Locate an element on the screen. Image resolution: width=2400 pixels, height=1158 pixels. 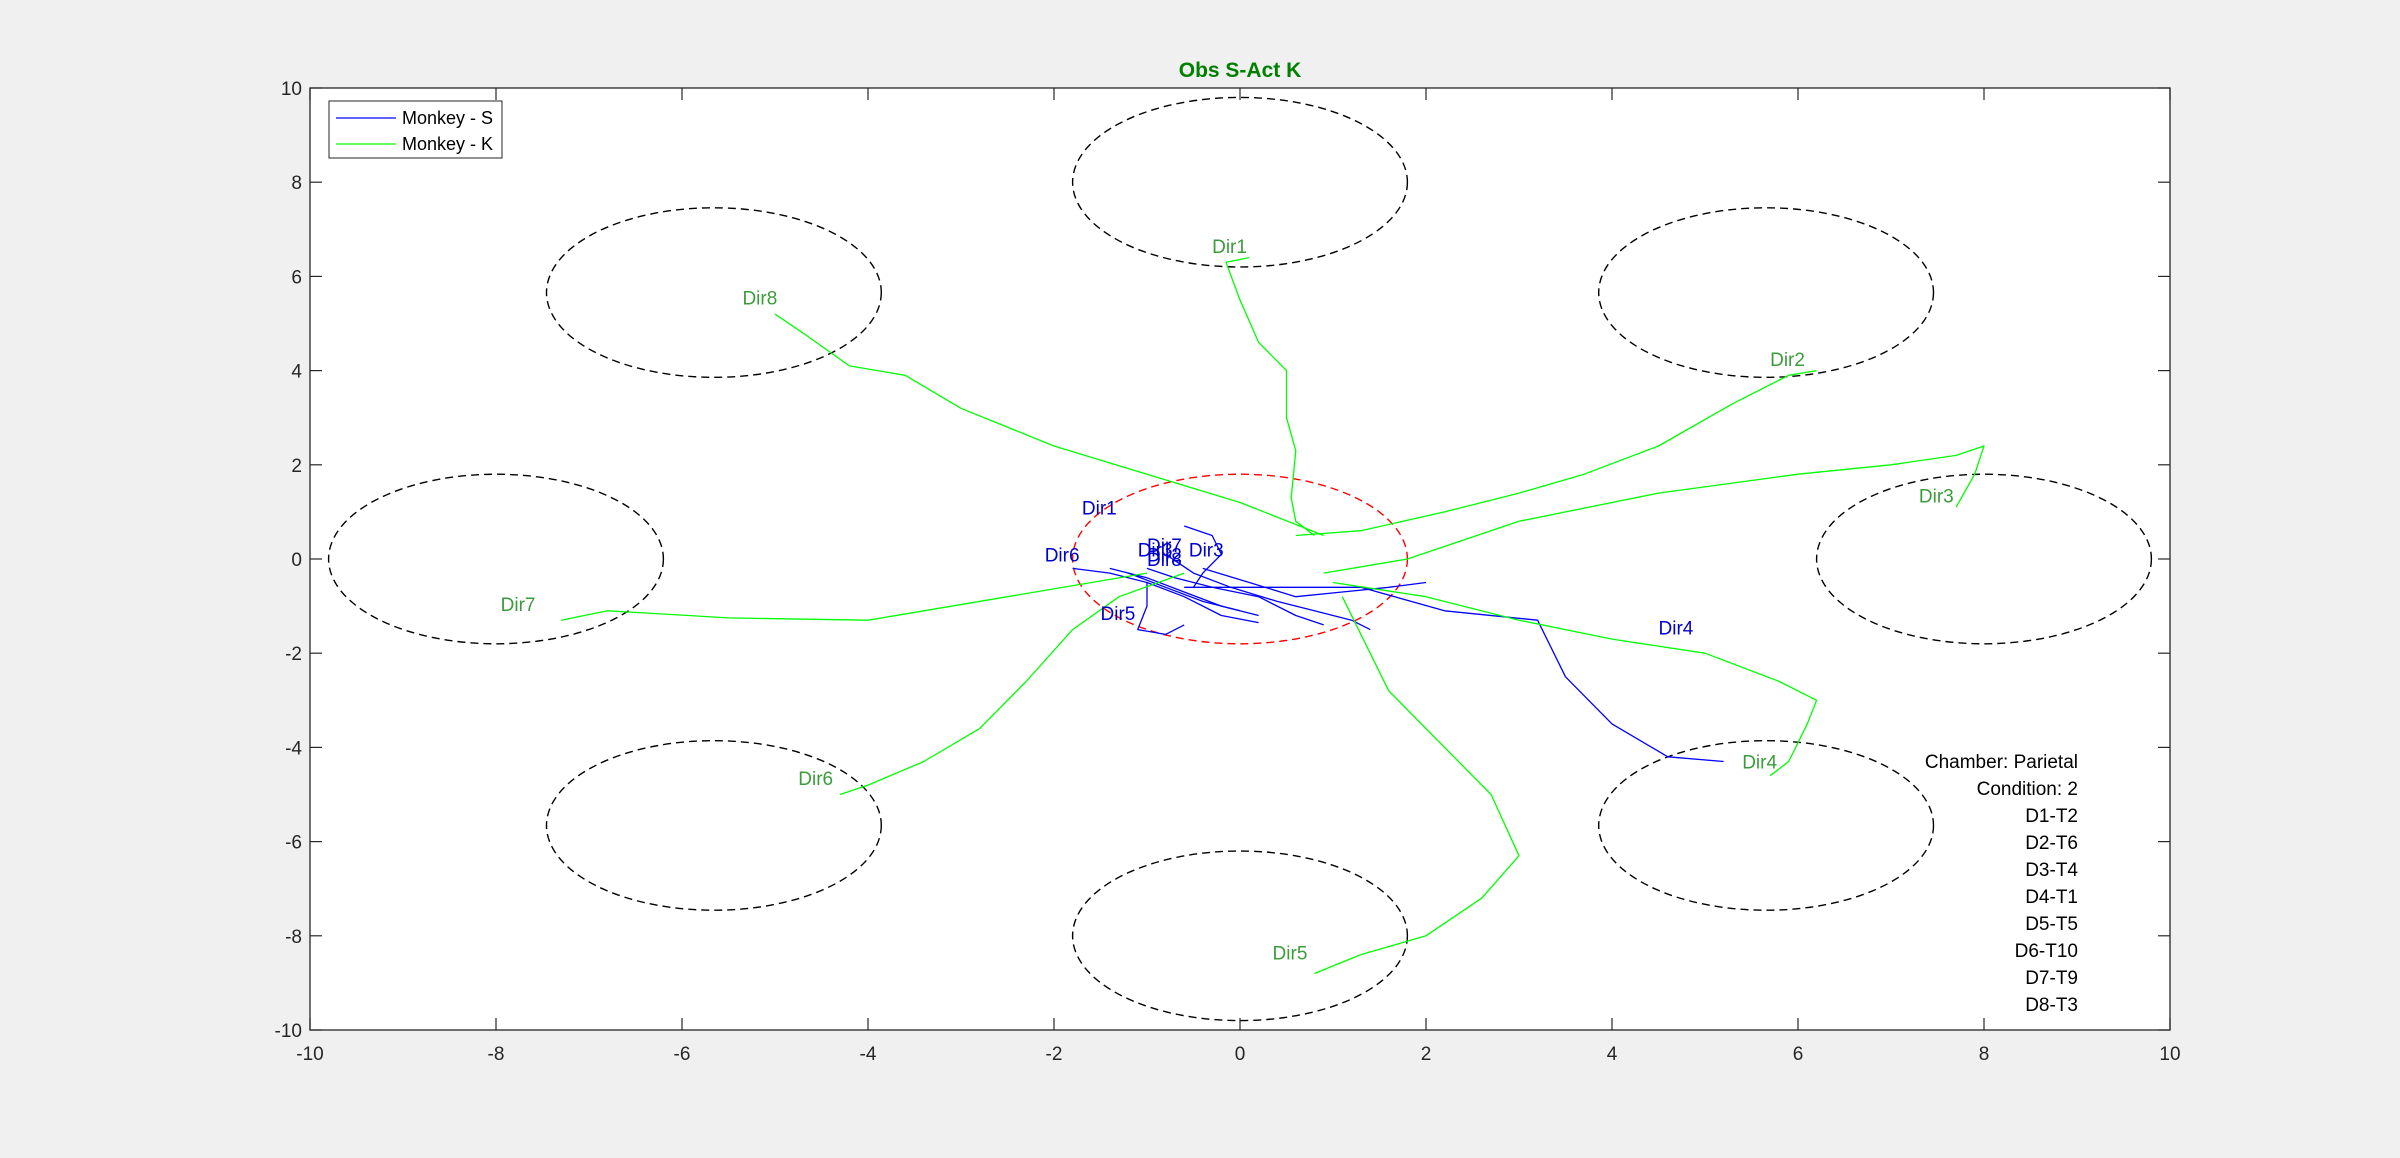
annotation-line: D1-T2 is located at coordinates (2051, 816).